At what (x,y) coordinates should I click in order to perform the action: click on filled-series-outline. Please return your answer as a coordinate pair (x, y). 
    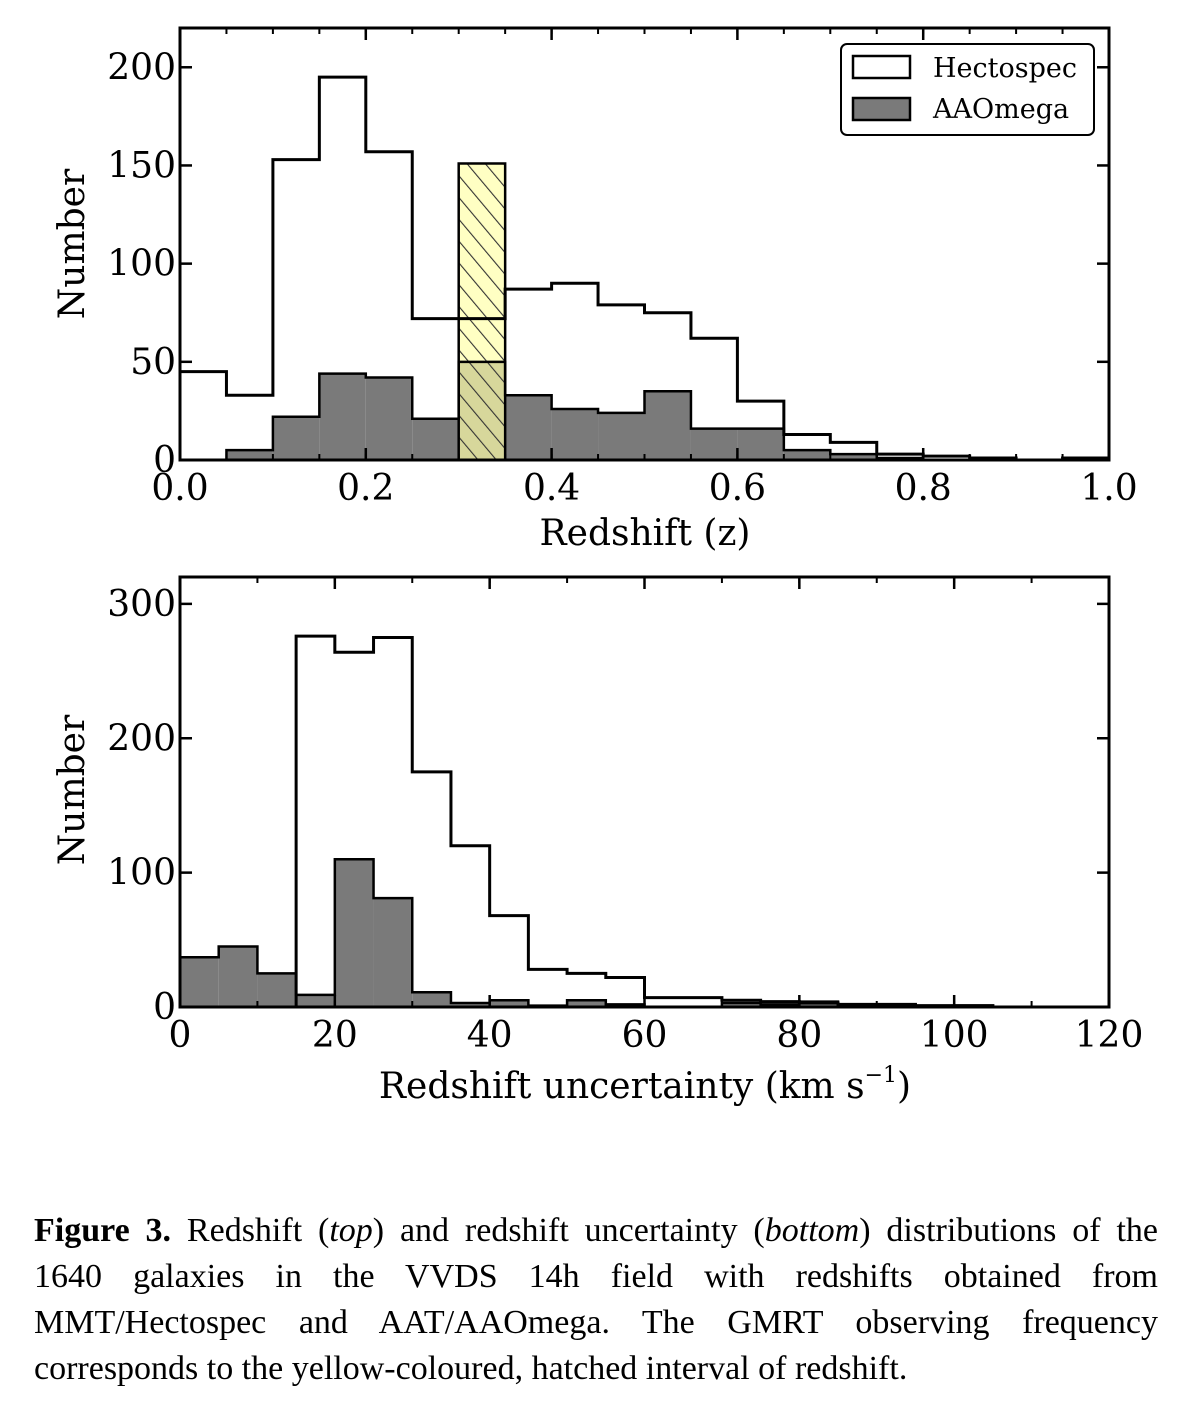
    Looking at the image, I should click on (644, 411).